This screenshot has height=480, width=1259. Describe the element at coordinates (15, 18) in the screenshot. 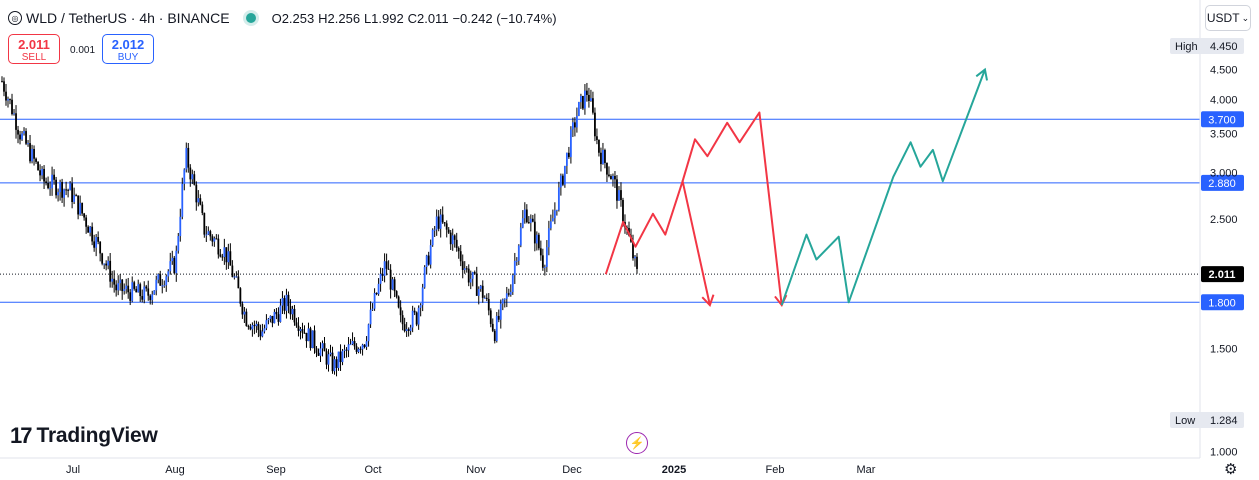

I see `wld-coin-icon: ◎` at that location.